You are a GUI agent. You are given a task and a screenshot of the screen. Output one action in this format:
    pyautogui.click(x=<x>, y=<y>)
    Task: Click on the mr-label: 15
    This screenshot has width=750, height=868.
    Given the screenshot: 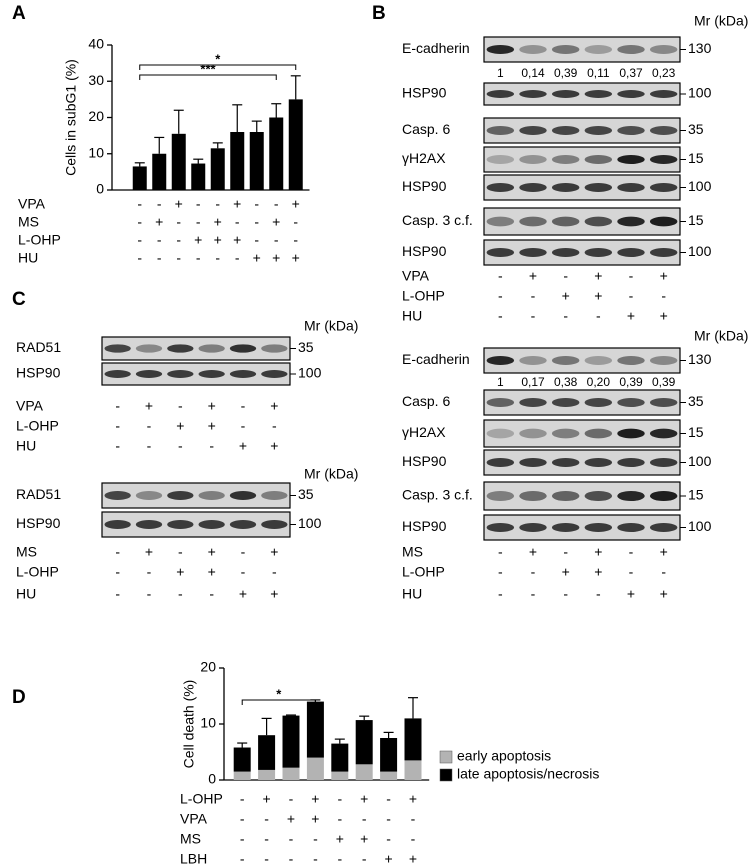 What is the action you would take?
    pyautogui.click(x=696, y=495)
    